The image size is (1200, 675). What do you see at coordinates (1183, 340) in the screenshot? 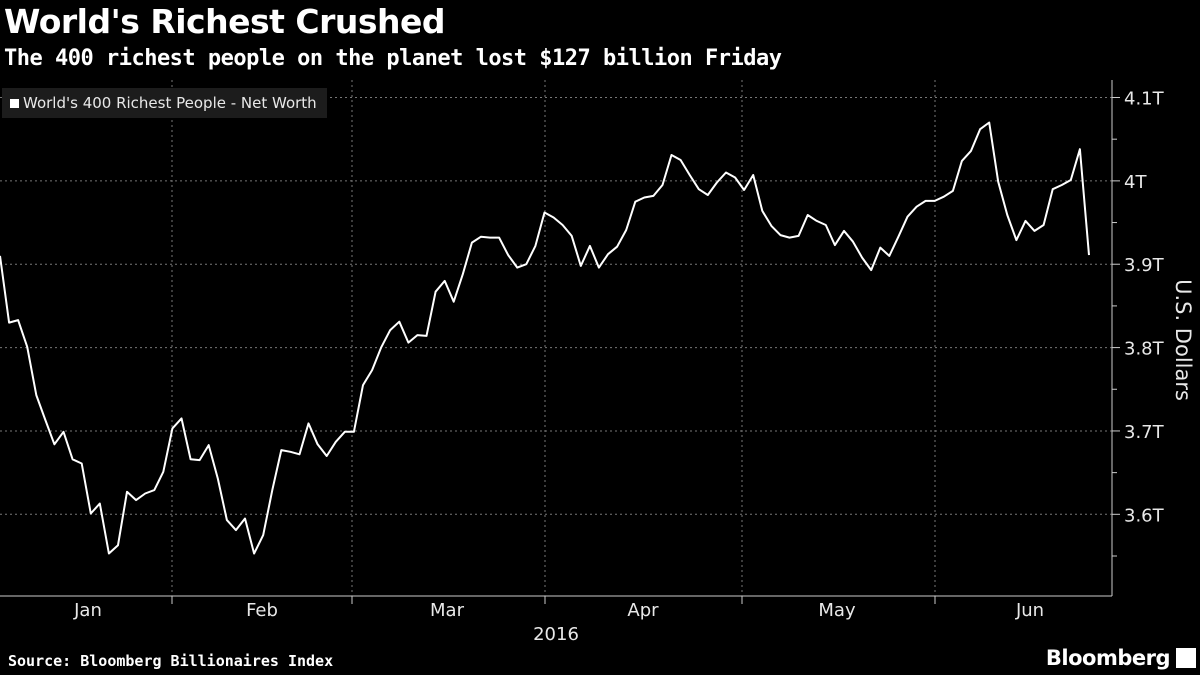
I see `y-axis-label: U.S. Dollars` at bounding box center [1183, 340].